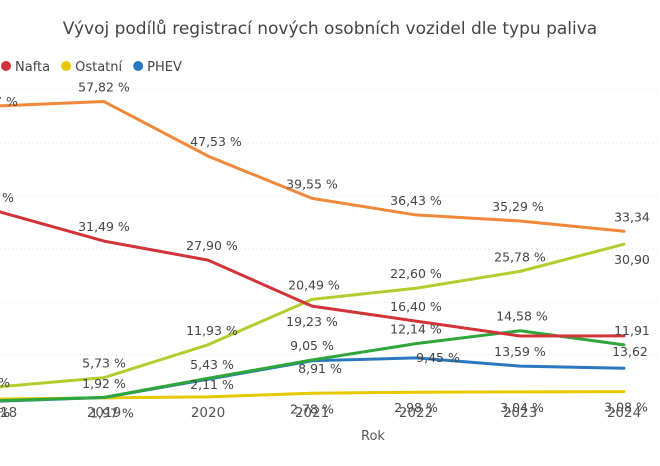 This screenshot has width=660, height=466. I want to click on data-label-benzin-2023: 35,29 %, so click(518, 206).